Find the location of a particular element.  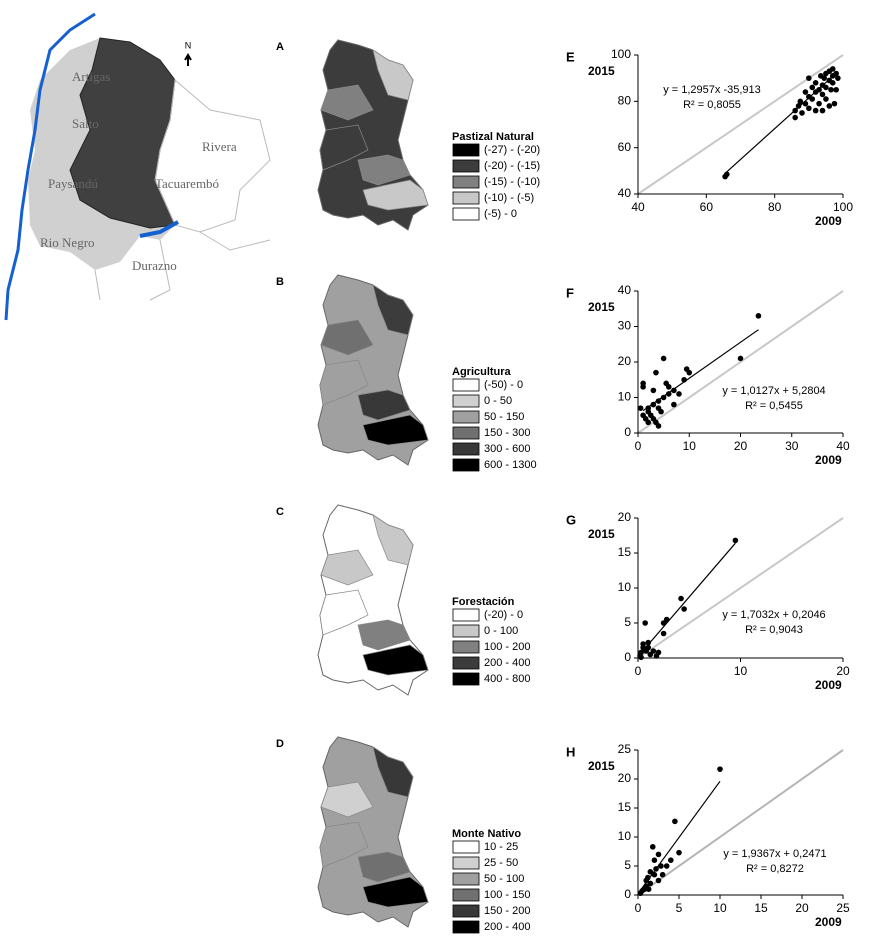

equation: y = 1,7032x + 0,2046 is located at coordinates (773, 615).